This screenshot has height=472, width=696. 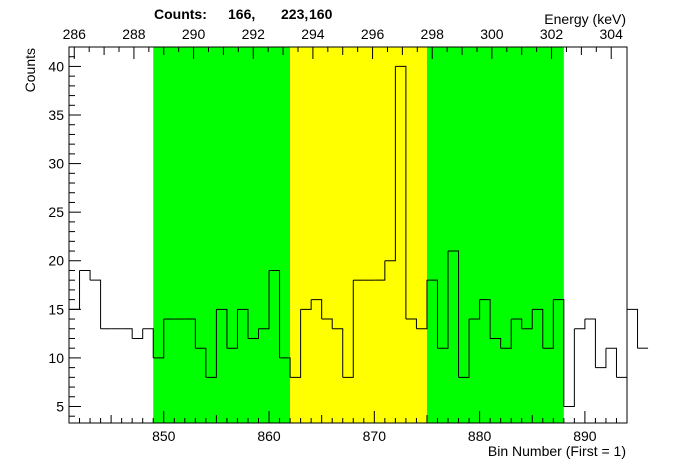 What do you see at coordinates (313, 34) in the screenshot?
I see `energy-tick-label: 294` at bounding box center [313, 34].